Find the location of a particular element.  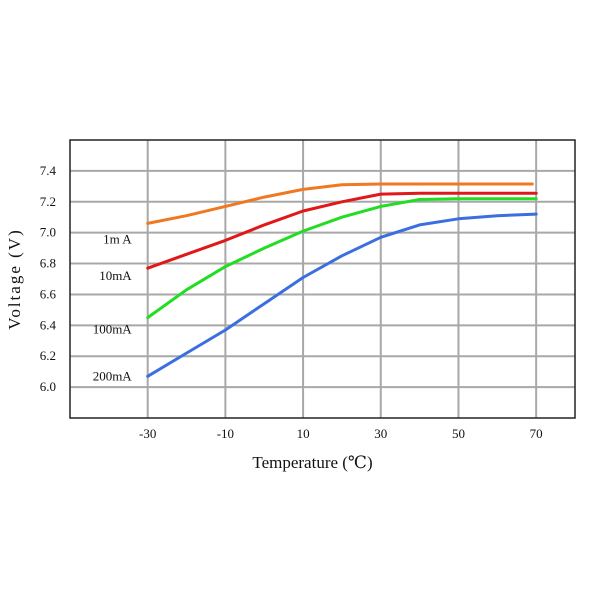

x-tick-label: 10 is located at coordinates (303, 433).